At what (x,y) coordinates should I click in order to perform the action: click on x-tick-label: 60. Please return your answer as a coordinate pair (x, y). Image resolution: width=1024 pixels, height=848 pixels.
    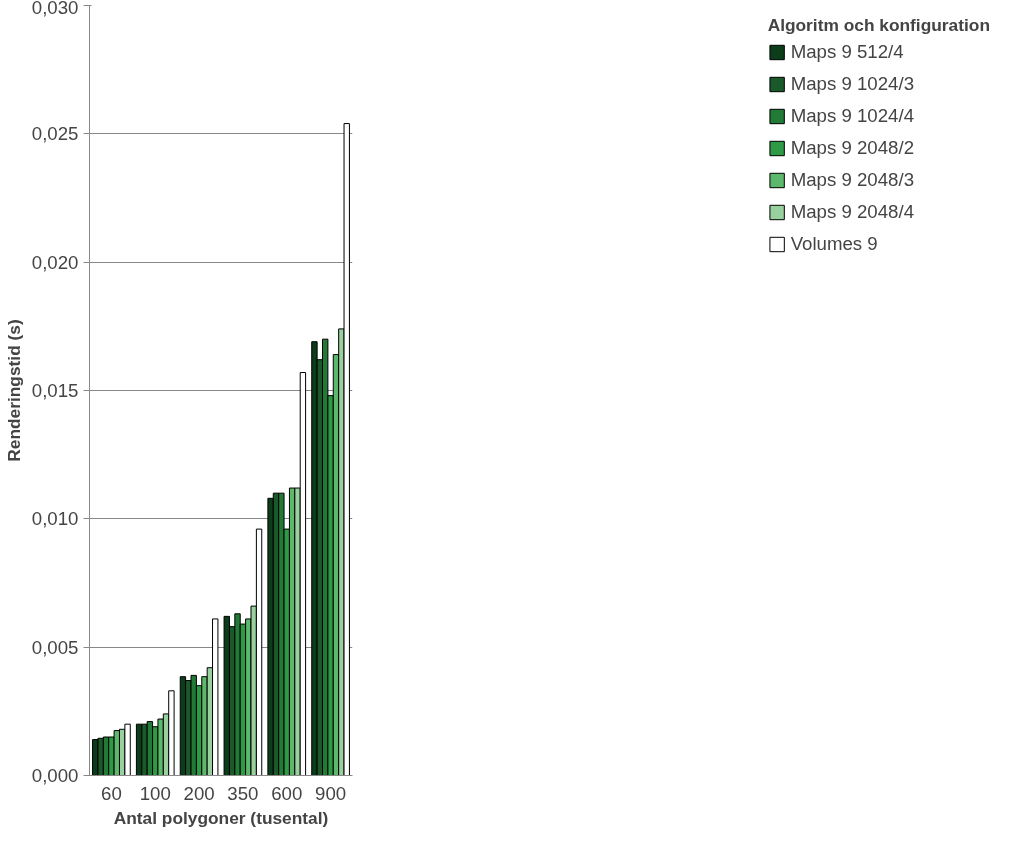
    Looking at the image, I should click on (111, 793).